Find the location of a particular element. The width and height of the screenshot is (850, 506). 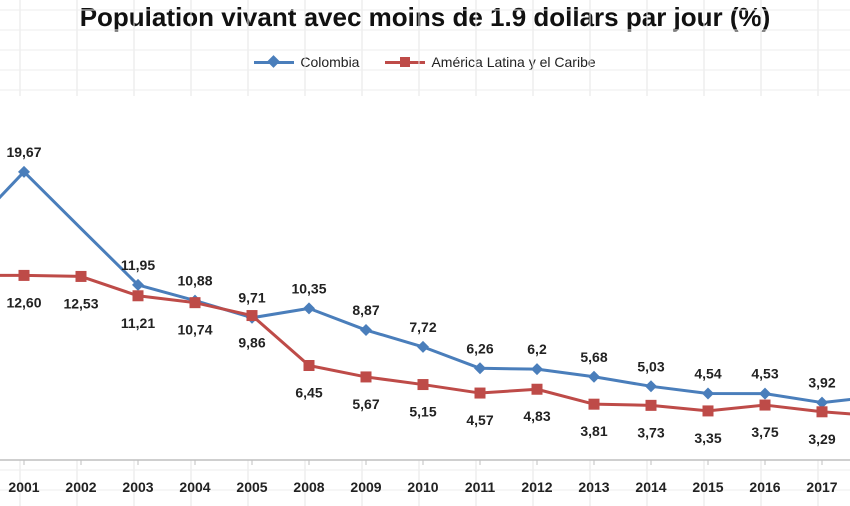

x-tick-label: 2009 is located at coordinates (365, 487).